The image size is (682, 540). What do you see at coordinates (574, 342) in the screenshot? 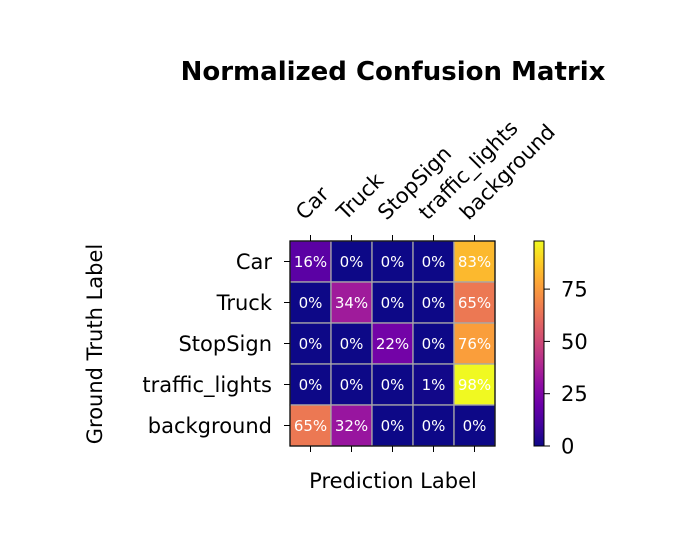
I see `colorbar-tick-label: 50` at bounding box center [574, 342].